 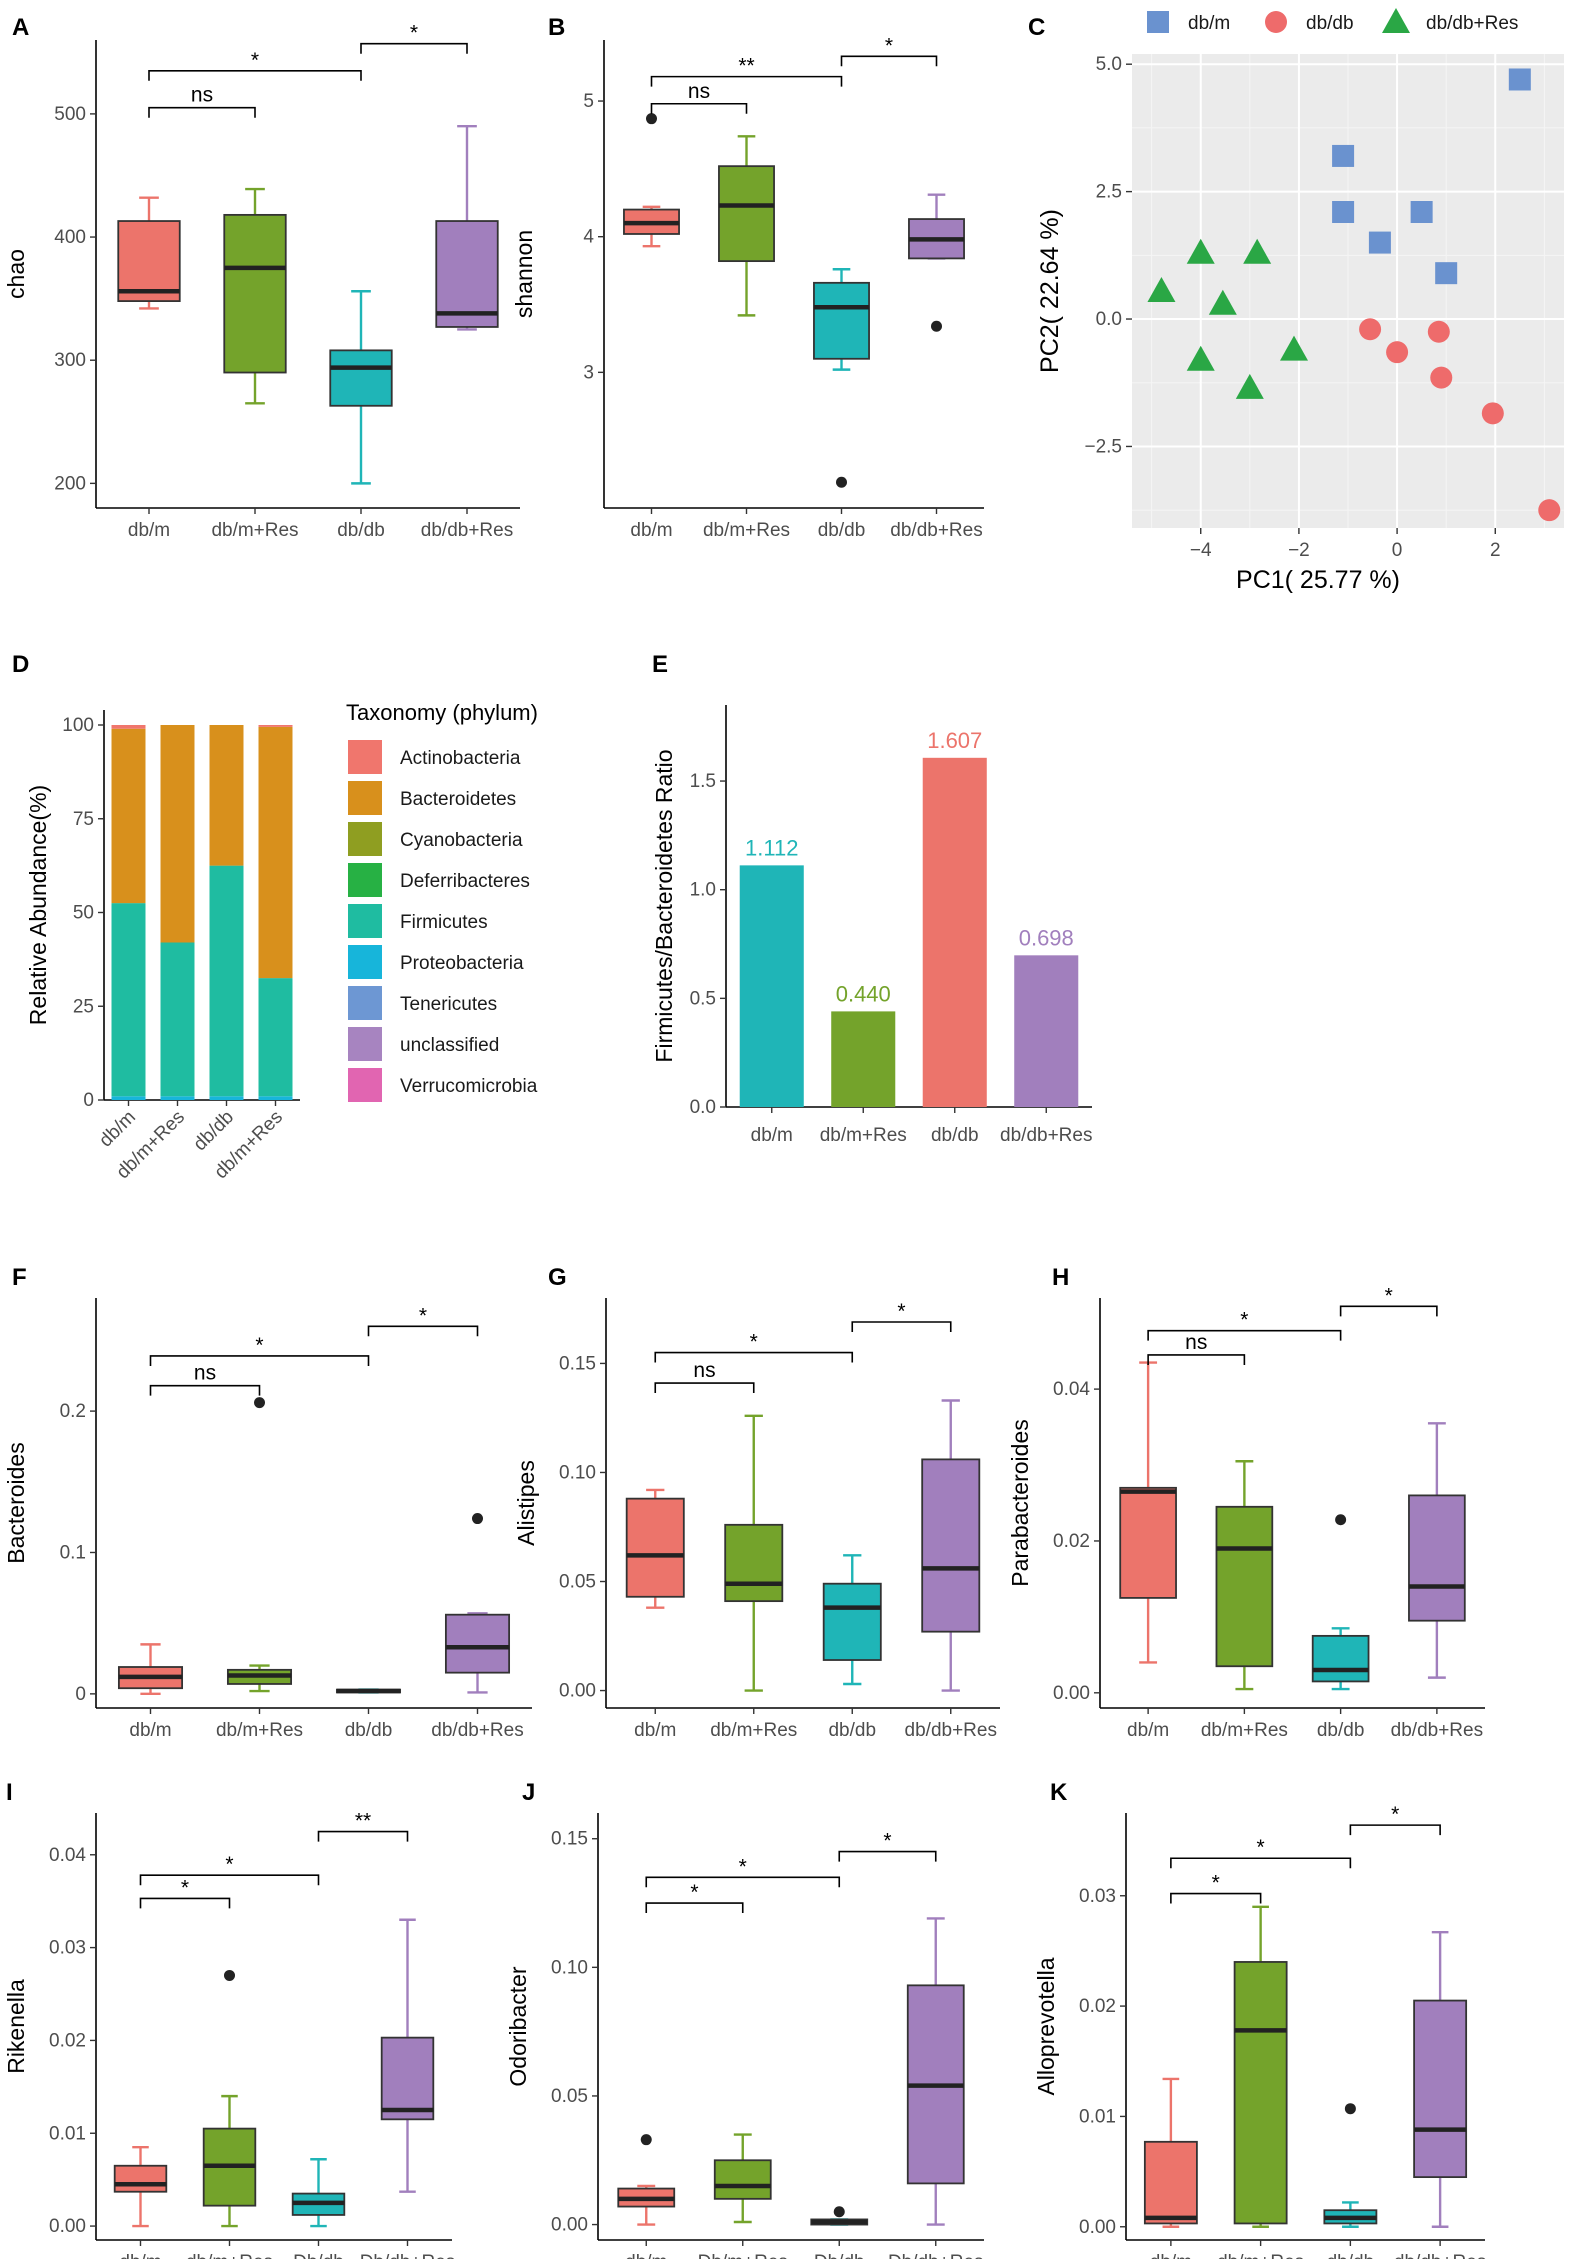 What do you see at coordinates (1495, 550) in the screenshot?
I see `x-tick-label: 2` at bounding box center [1495, 550].